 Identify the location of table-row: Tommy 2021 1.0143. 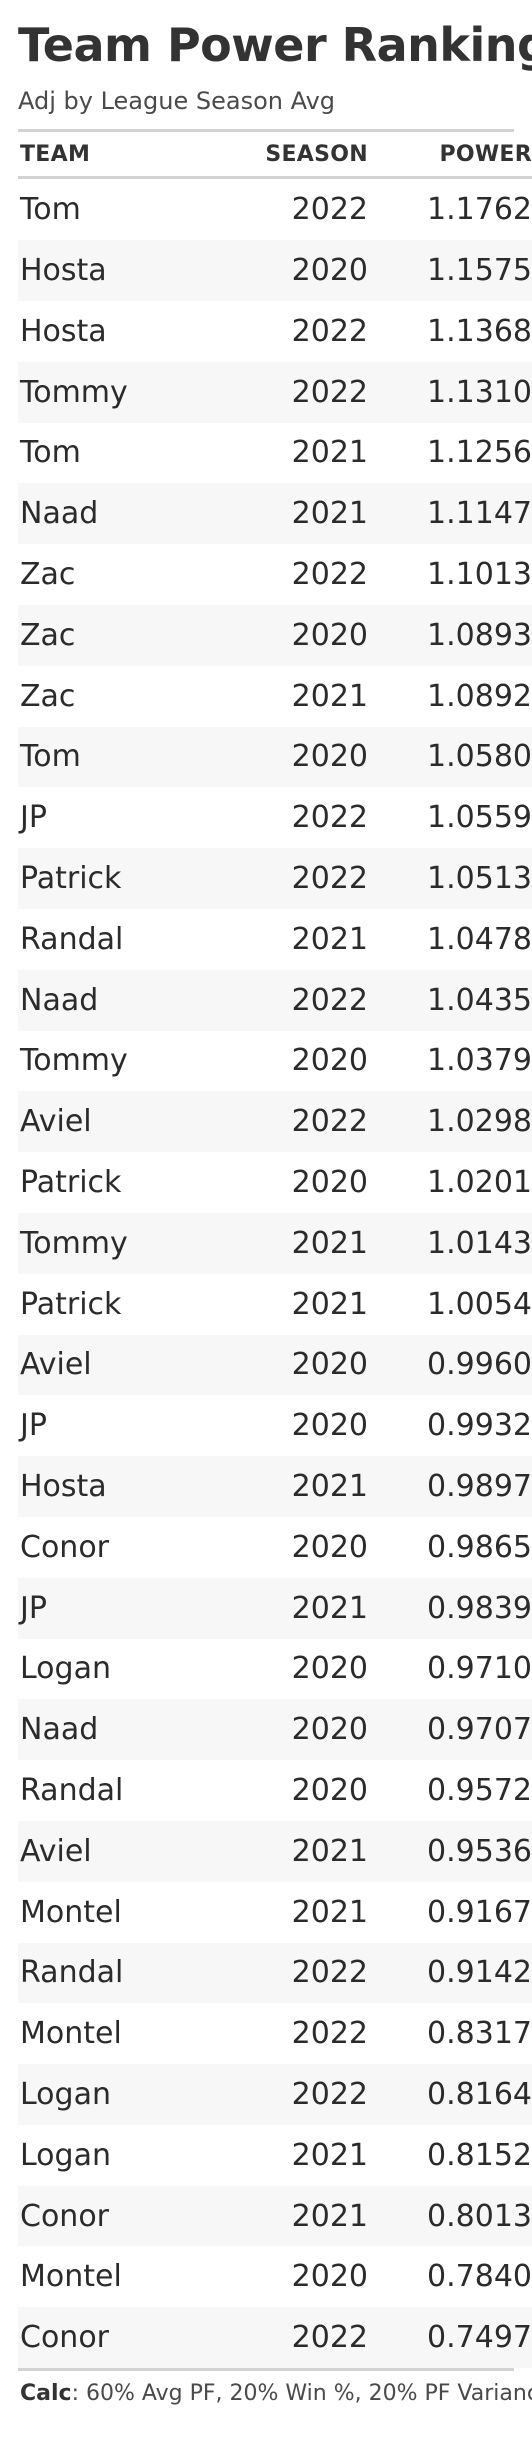
(275, 1243).